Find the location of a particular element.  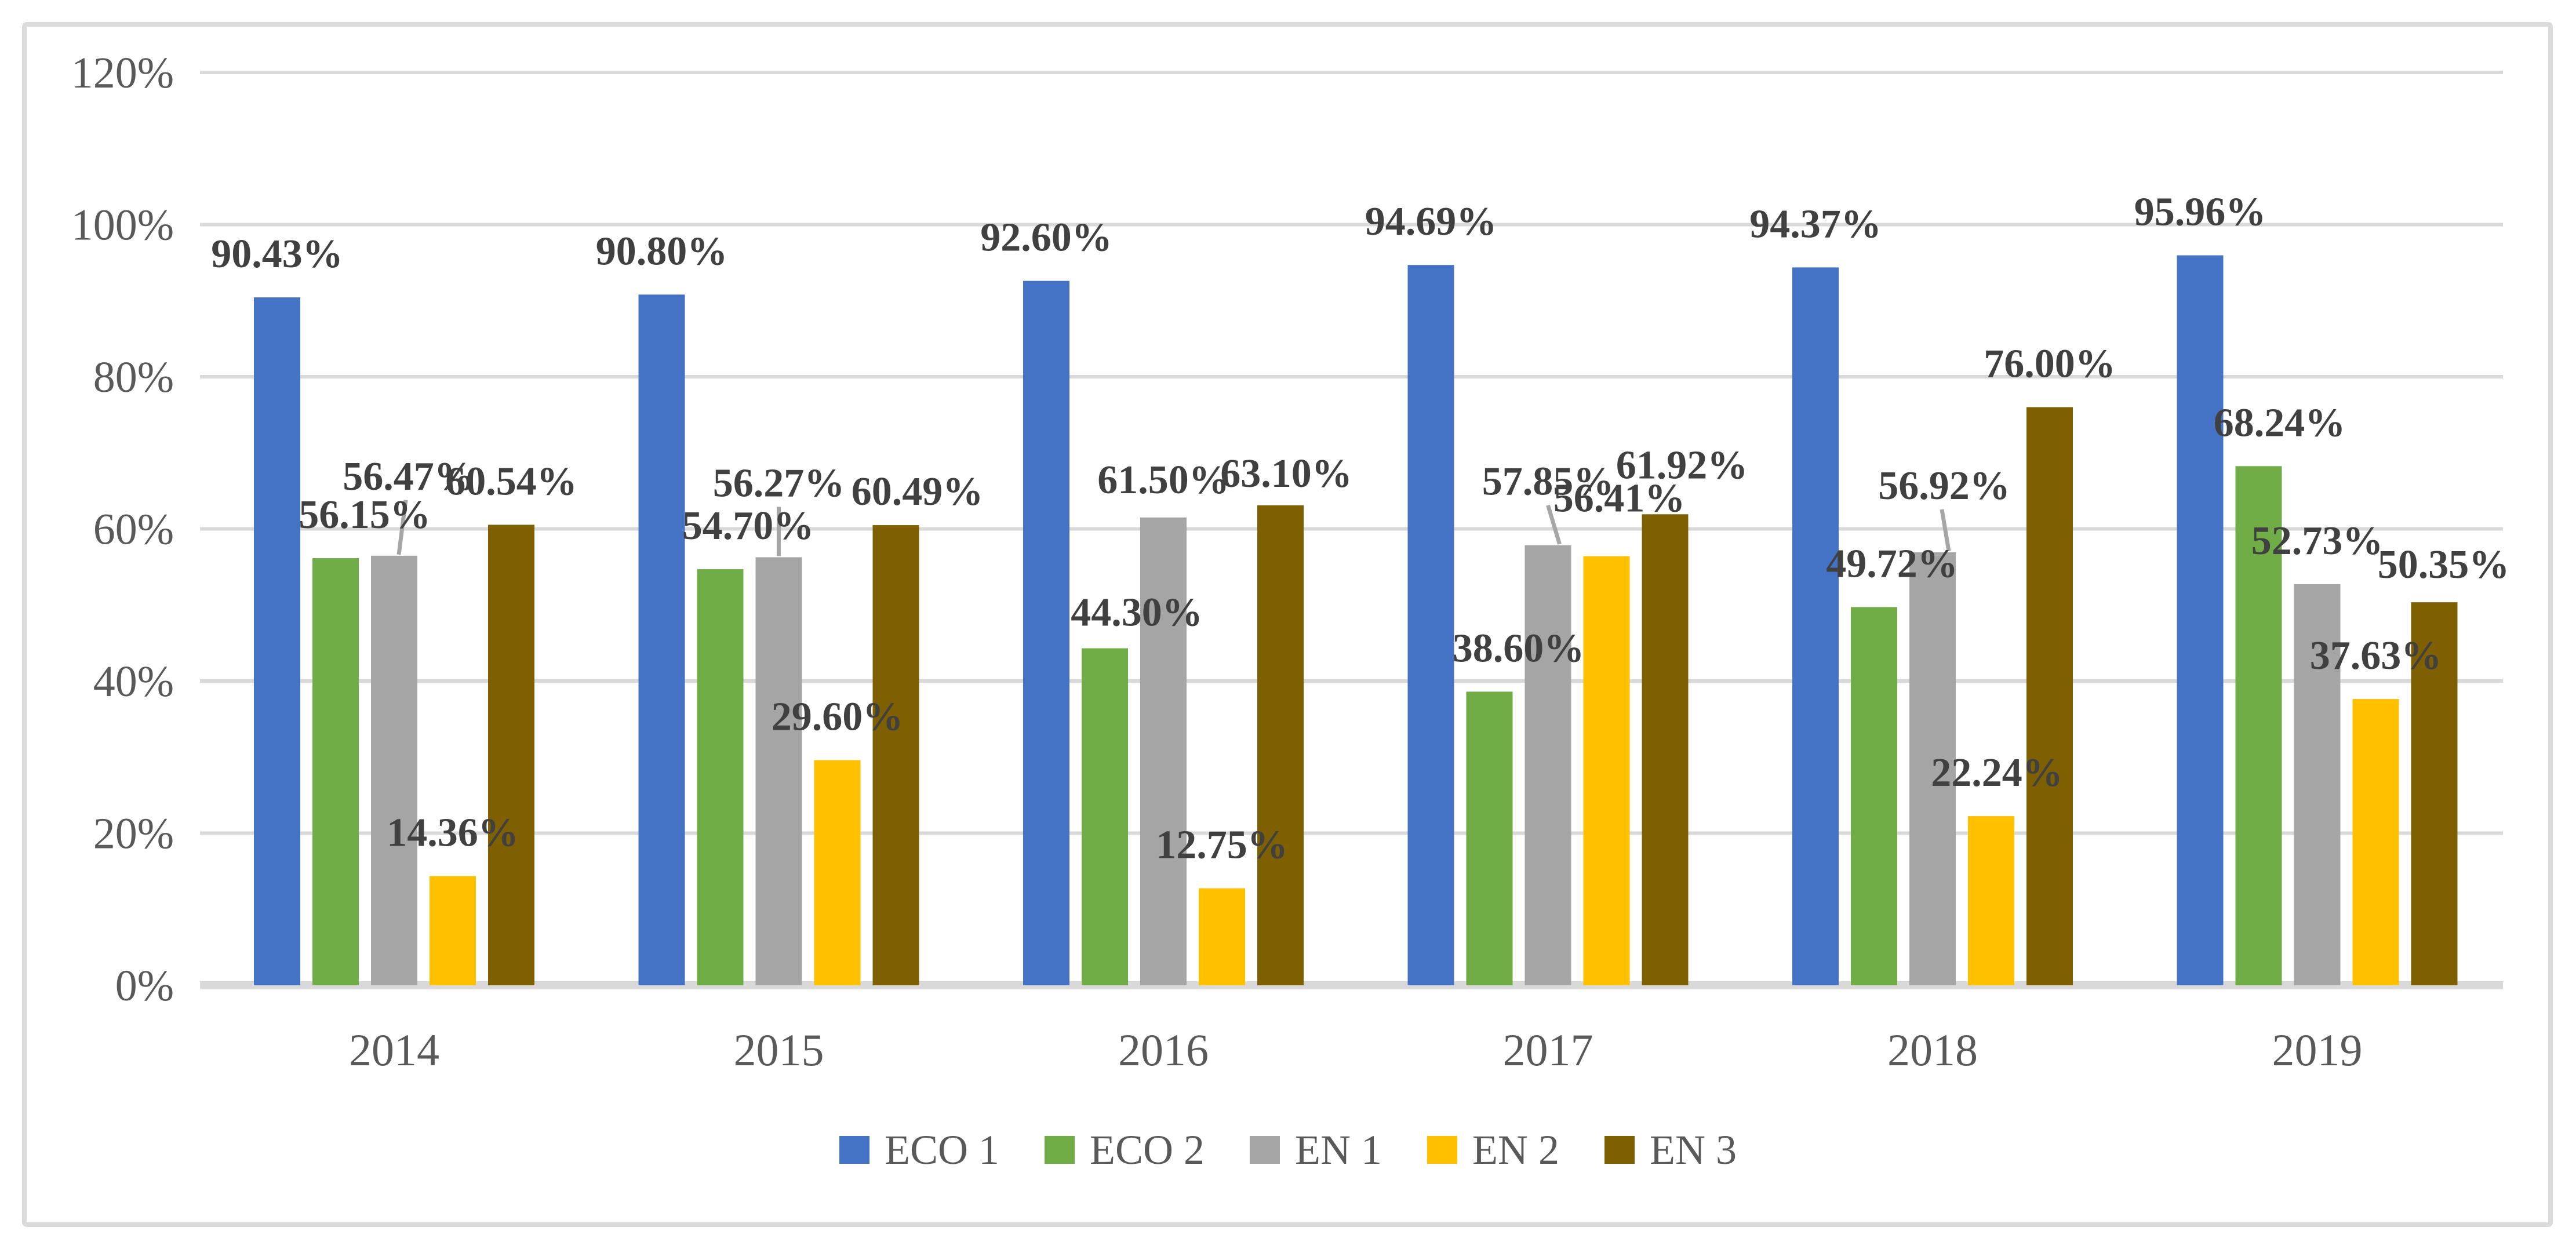

bar-eco-2-2014 is located at coordinates (335, 771).